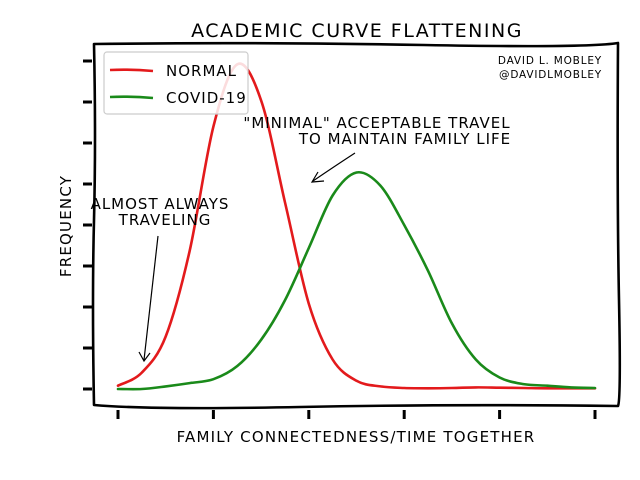  What do you see at coordinates (66, 226) in the screenshot?
I see `y-axis-label: FREQUENCY` at bounding box center [66, 226].